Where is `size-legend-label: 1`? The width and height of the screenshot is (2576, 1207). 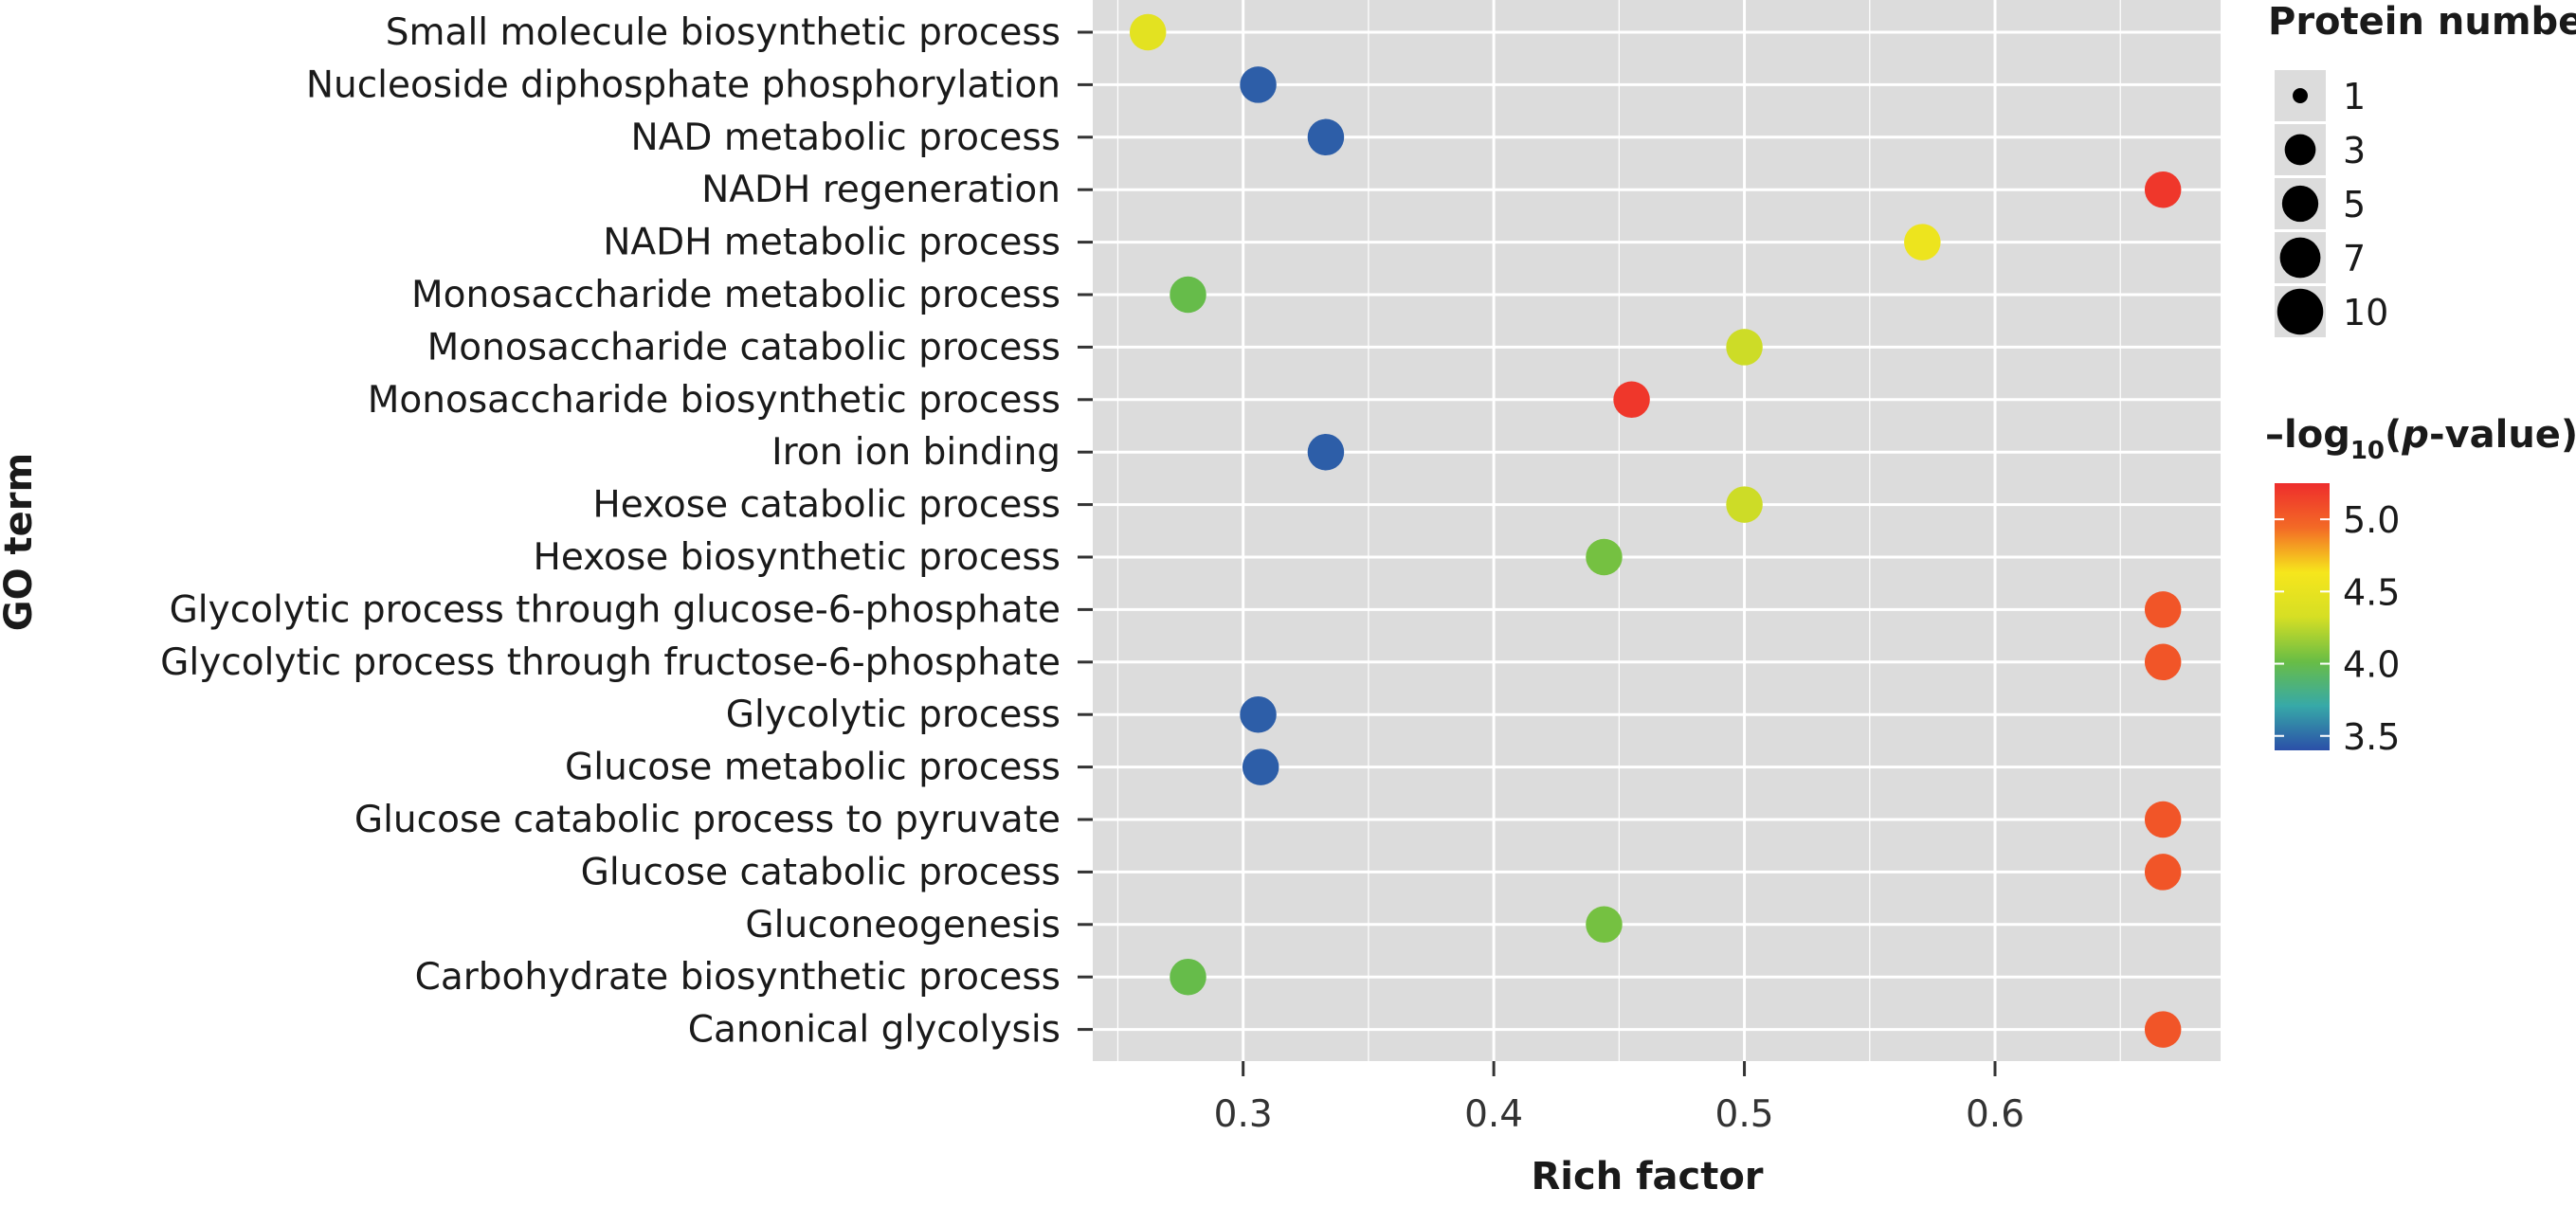
size-legend-label: 1 is located at coordinates (2354, 96).